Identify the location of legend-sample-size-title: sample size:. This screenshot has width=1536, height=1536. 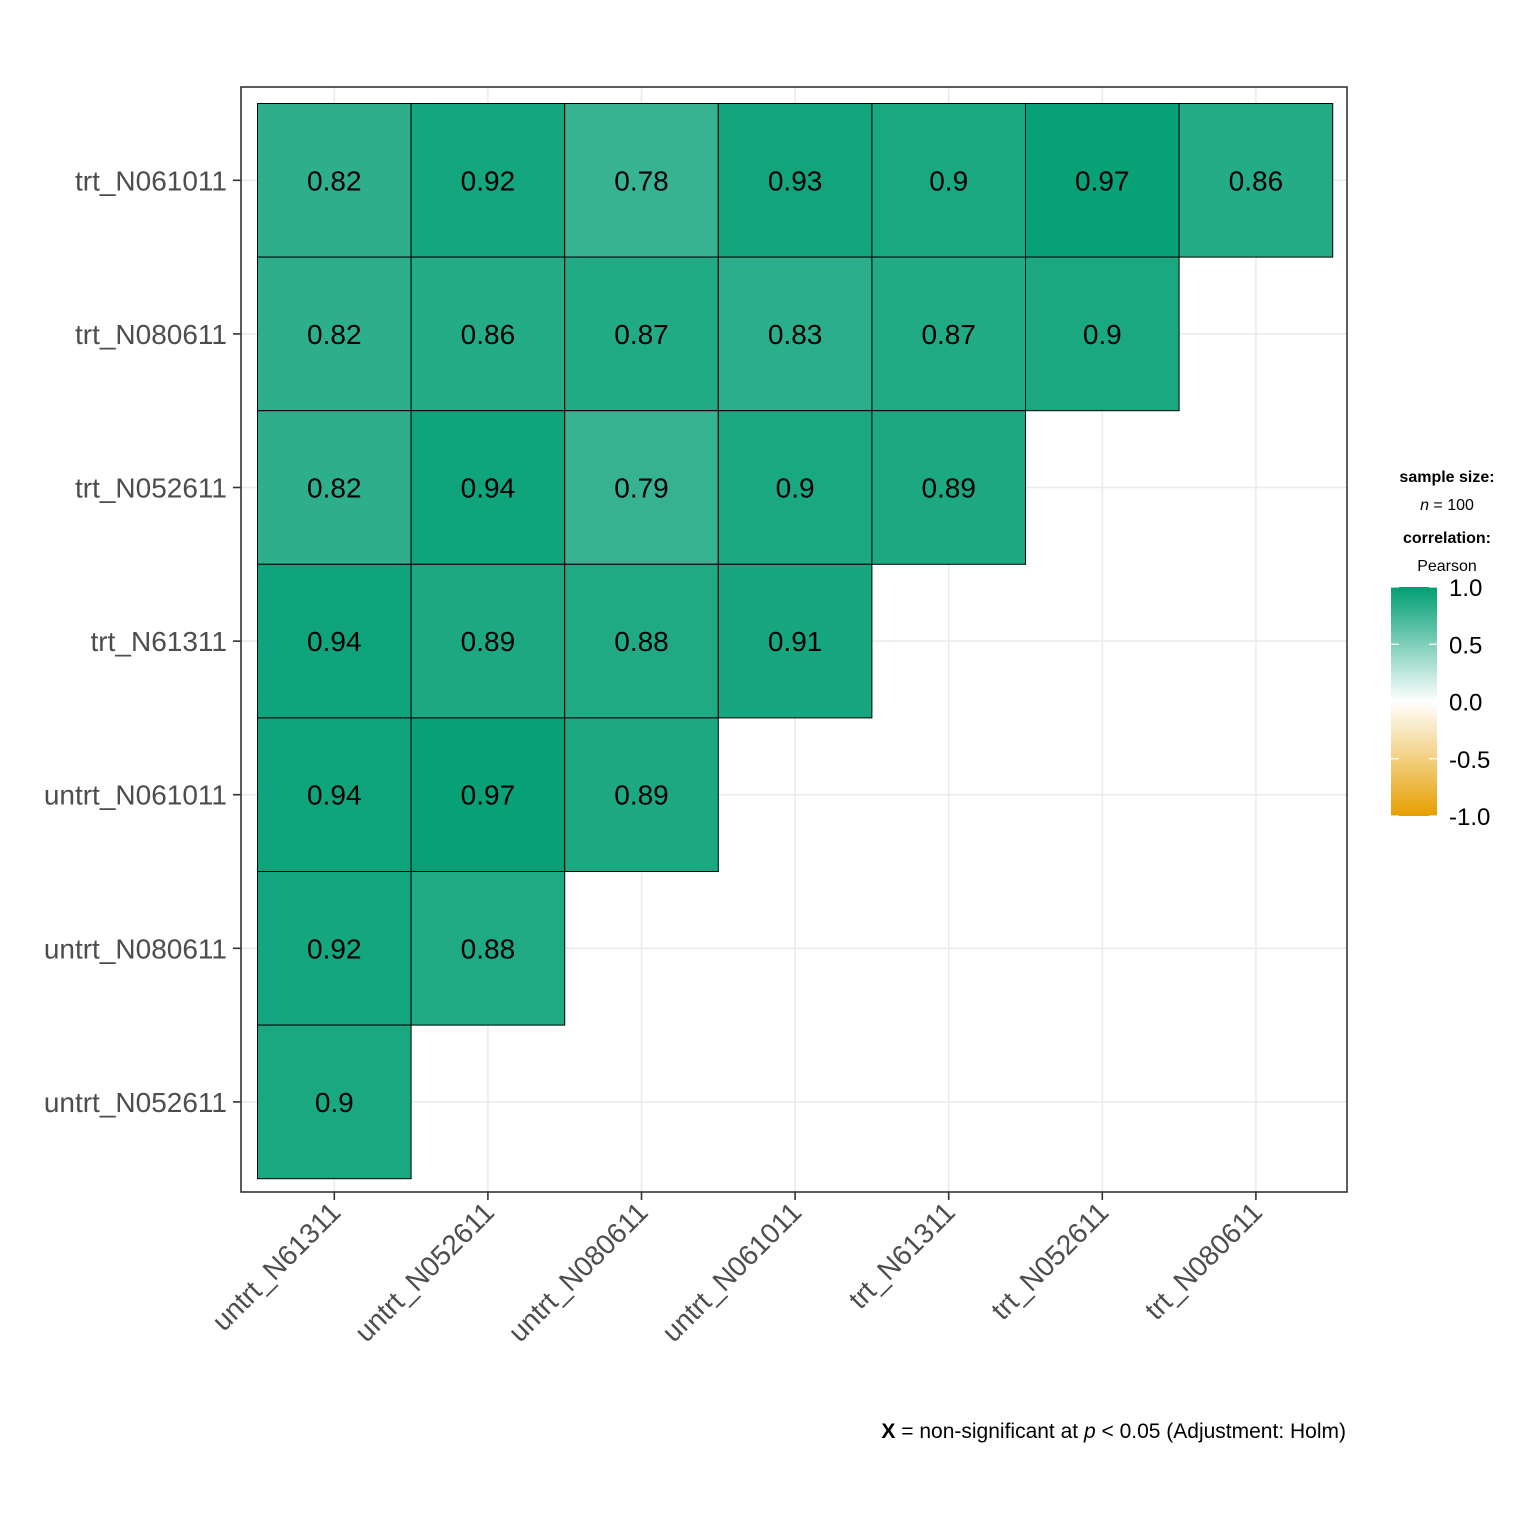
(1446, 477).